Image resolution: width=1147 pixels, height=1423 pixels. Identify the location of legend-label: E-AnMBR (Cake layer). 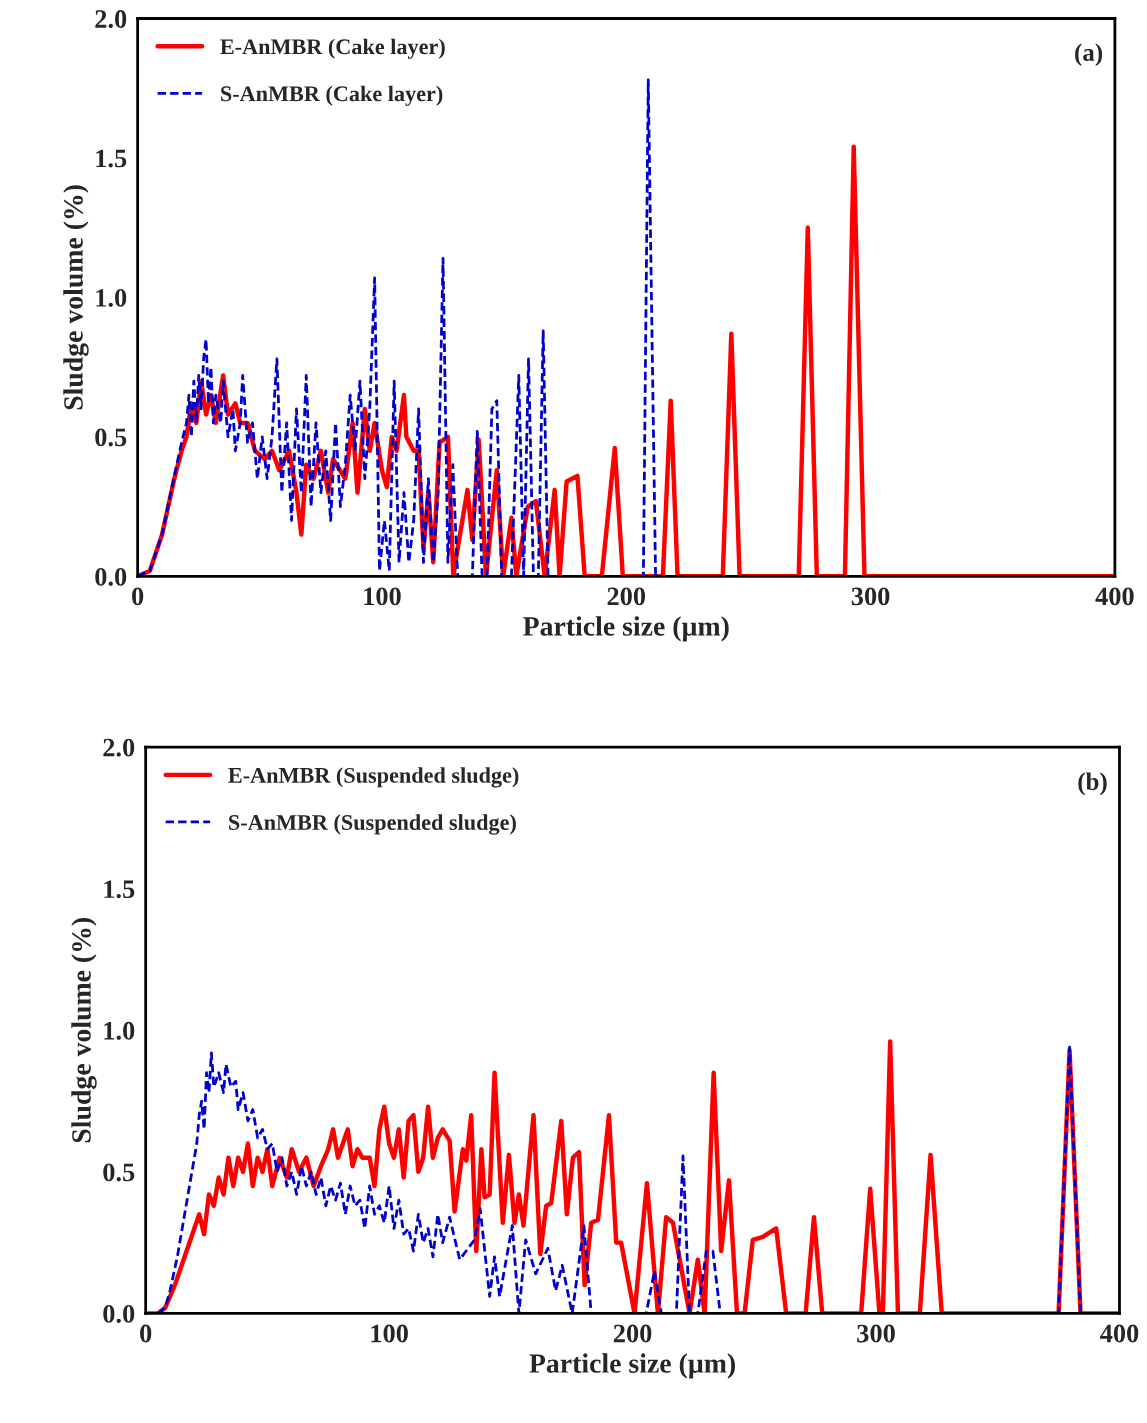
(332, 48).